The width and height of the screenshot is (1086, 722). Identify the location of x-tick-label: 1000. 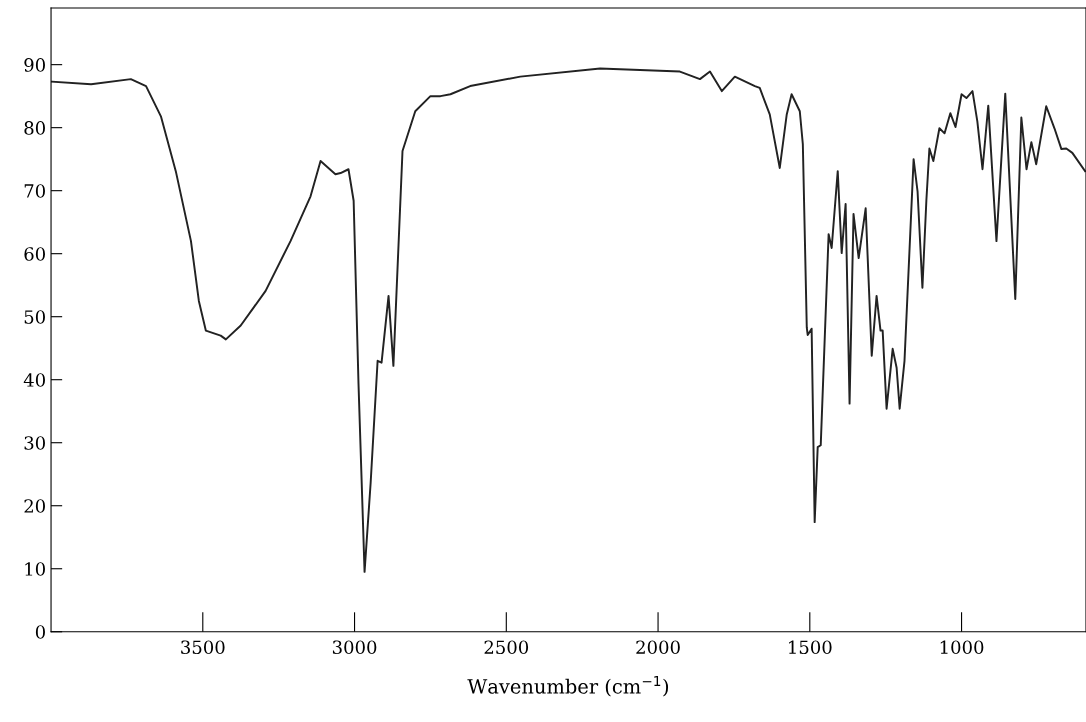
(962, 647).